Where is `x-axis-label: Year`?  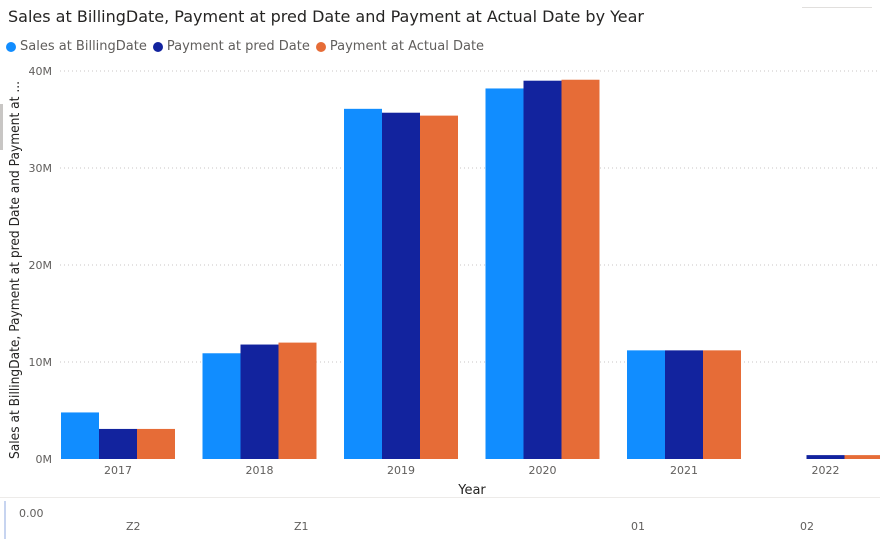
x-axis-label: Year is located at coordinates (471, 490).